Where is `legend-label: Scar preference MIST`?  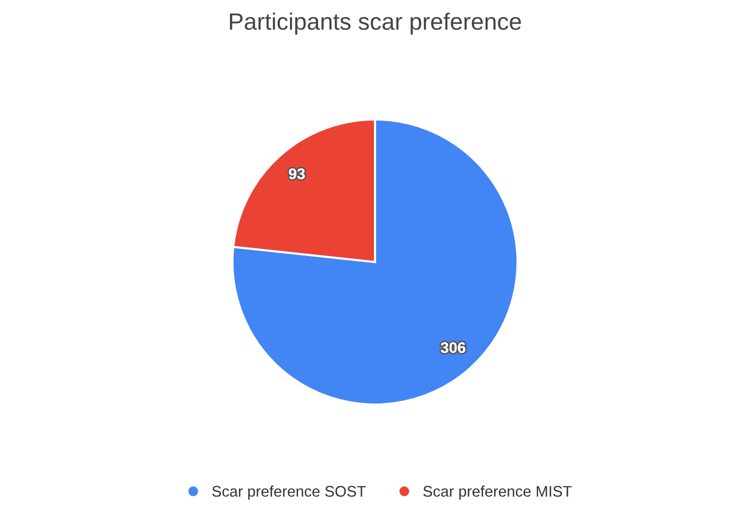 legend-label: Scar preference MIST is located at coordinates (497, 493).